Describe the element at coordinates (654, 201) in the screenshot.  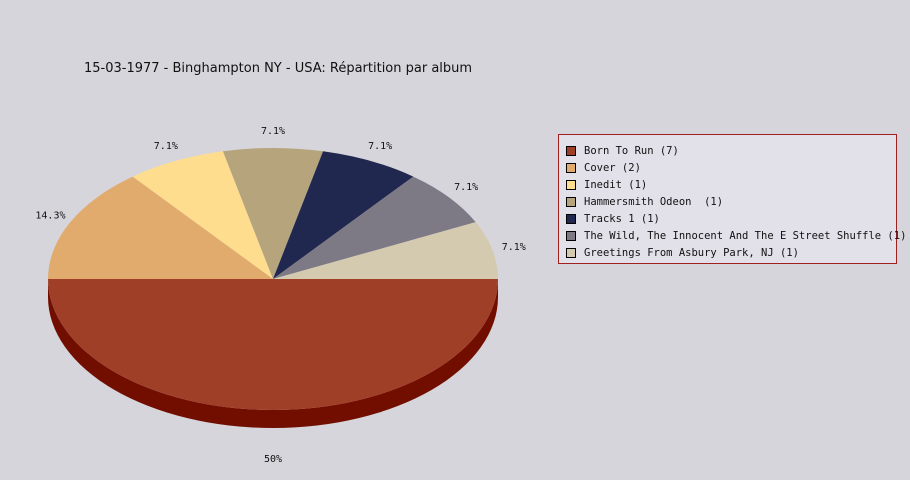
I see `legend-label: Hammersmith Odeon (1)` at that location.